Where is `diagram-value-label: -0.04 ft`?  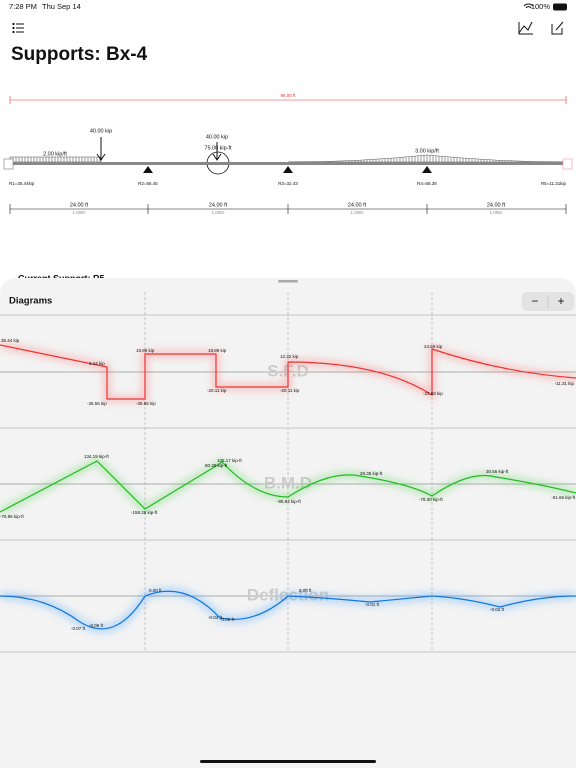
diagram-value-label: -0.04 ft is located at coordinates (215, 617).